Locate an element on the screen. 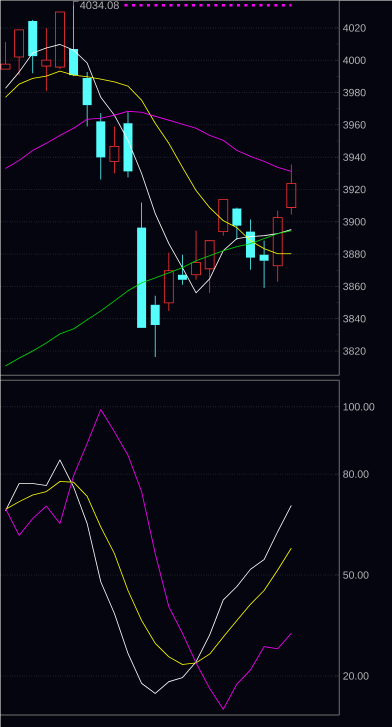 Image resolution: width=392 pixels, height=727 pixels. y-tick-label: 4000 is located at coordinates (354, 60).